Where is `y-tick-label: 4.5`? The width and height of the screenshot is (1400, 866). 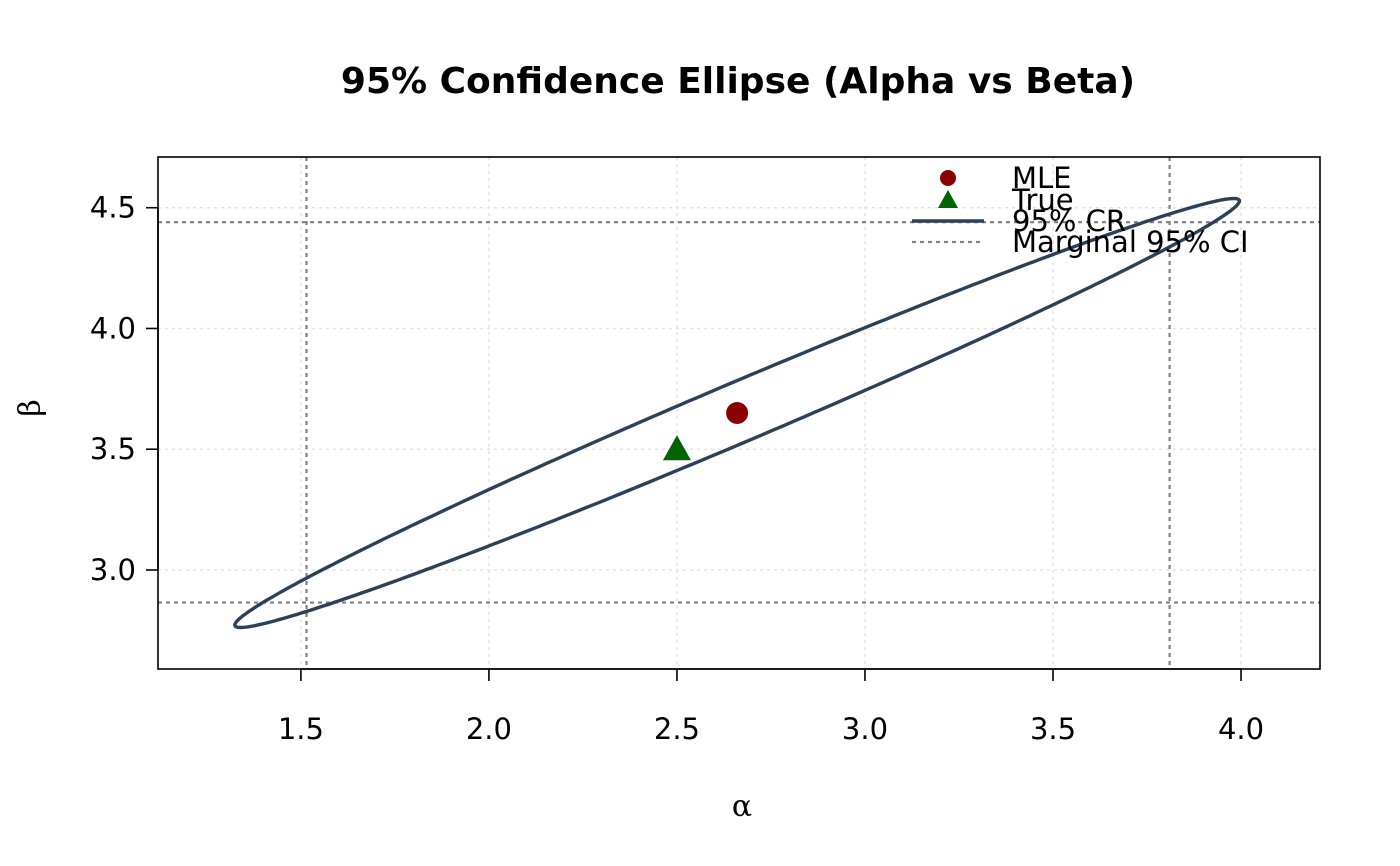
y-tick-label: 4.5 is located at coordinates (113, 208).